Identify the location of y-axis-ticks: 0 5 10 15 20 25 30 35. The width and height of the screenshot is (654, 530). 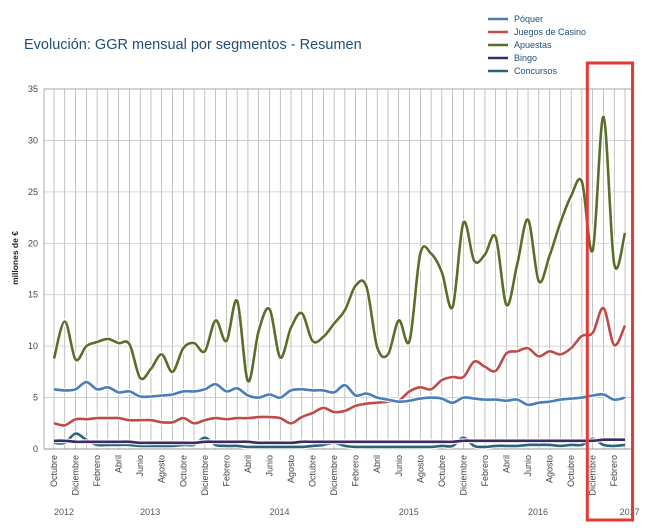
(33, 269).